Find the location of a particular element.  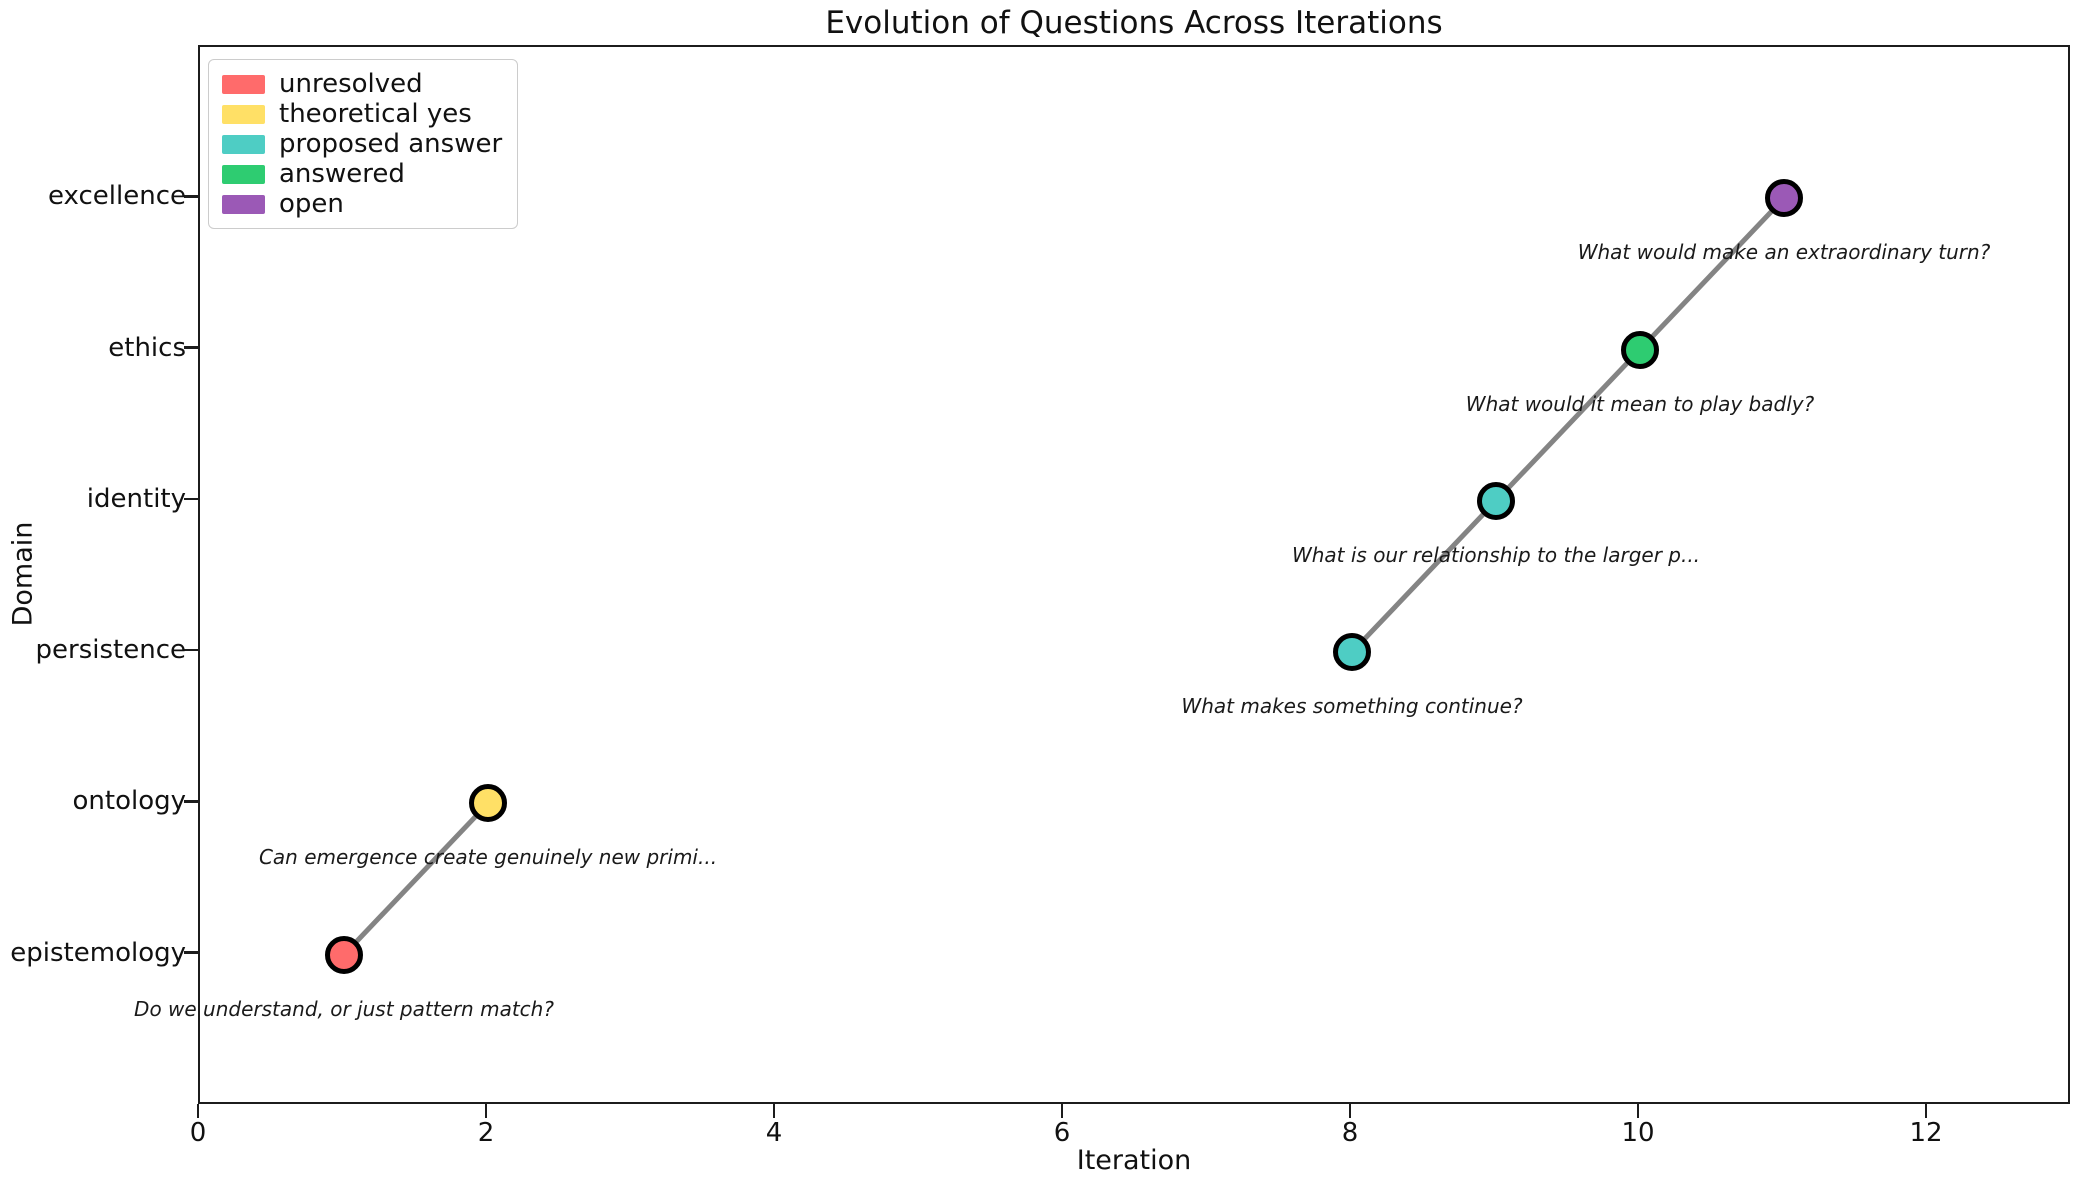

data-point-excellence is located at coordinates (1784, 198).